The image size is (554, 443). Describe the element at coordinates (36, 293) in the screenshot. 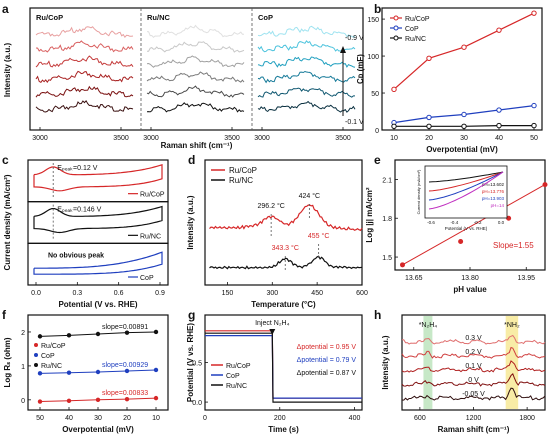

I see `panel-c-xtick-label: 0.0` at that location.